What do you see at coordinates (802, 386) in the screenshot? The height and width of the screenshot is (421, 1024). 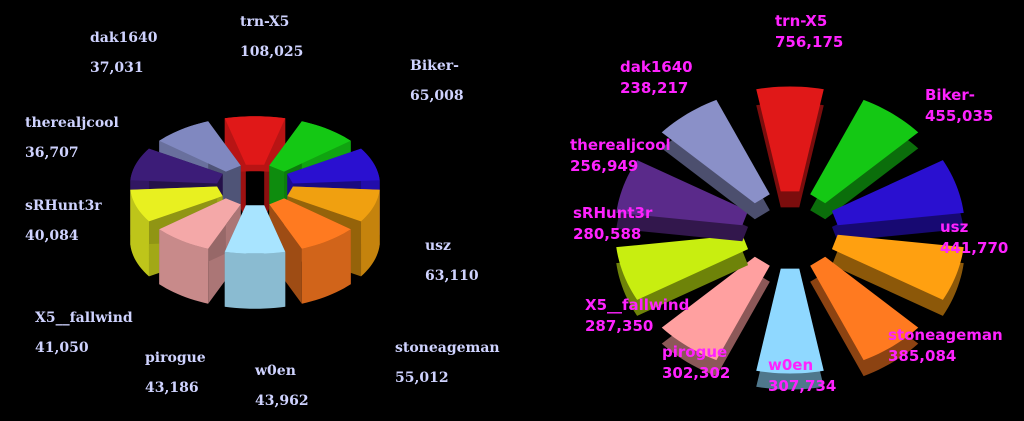 I see `value-w0en: 307,734` at bounding box center [802, 386].